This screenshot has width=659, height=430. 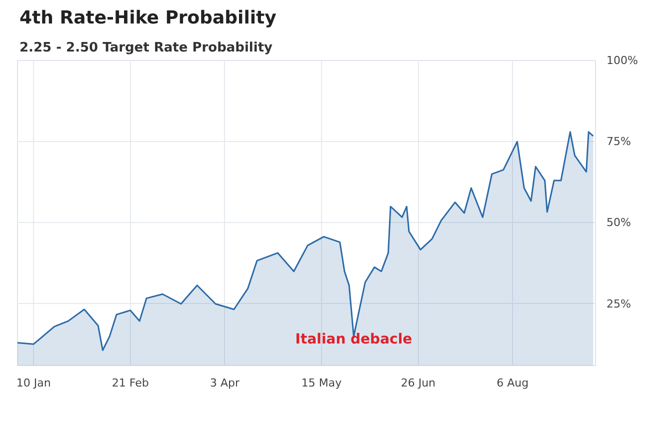 What do you see at coordinates (148, 18) in the screenshot?
I see `chart-title: 4th Rate-Hike Probability` at bounding box center [148, 18].